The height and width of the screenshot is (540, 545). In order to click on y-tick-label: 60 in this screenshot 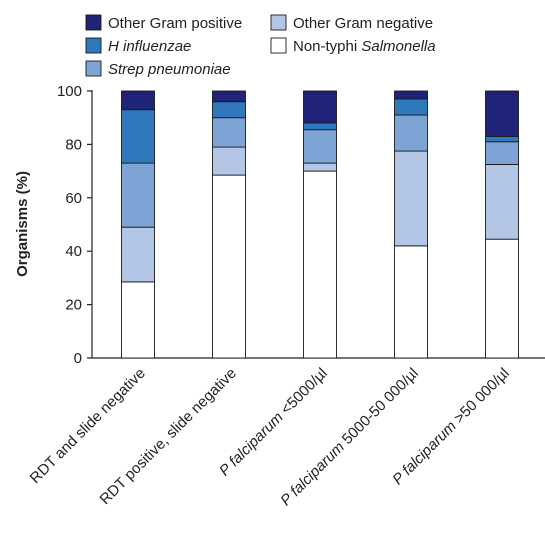, I will do `click(73, 198)`.